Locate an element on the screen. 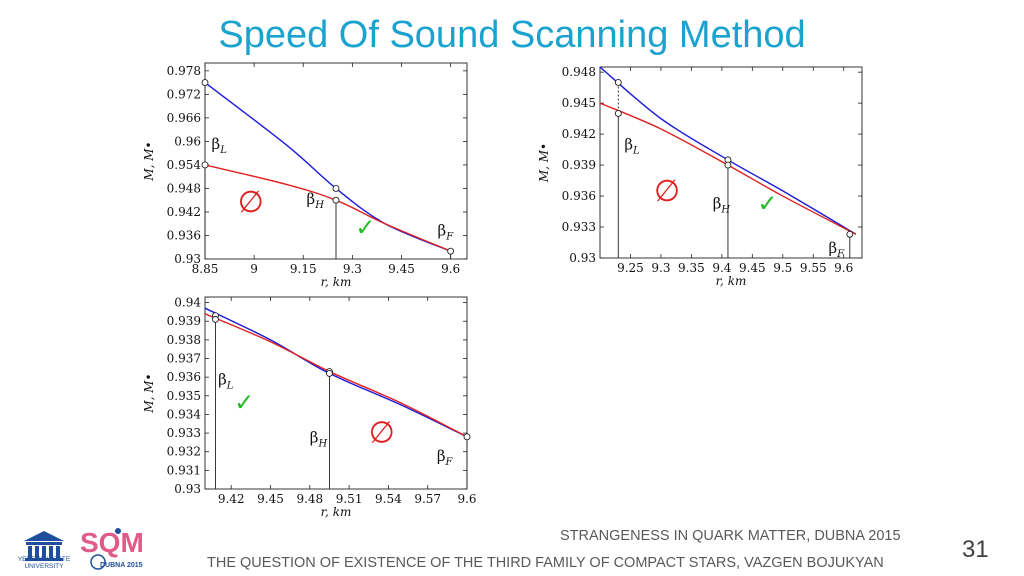 The width and height of the screenshot is (1024, 576). x-tick-label: 9.51 is located at coordinates (349, 499).